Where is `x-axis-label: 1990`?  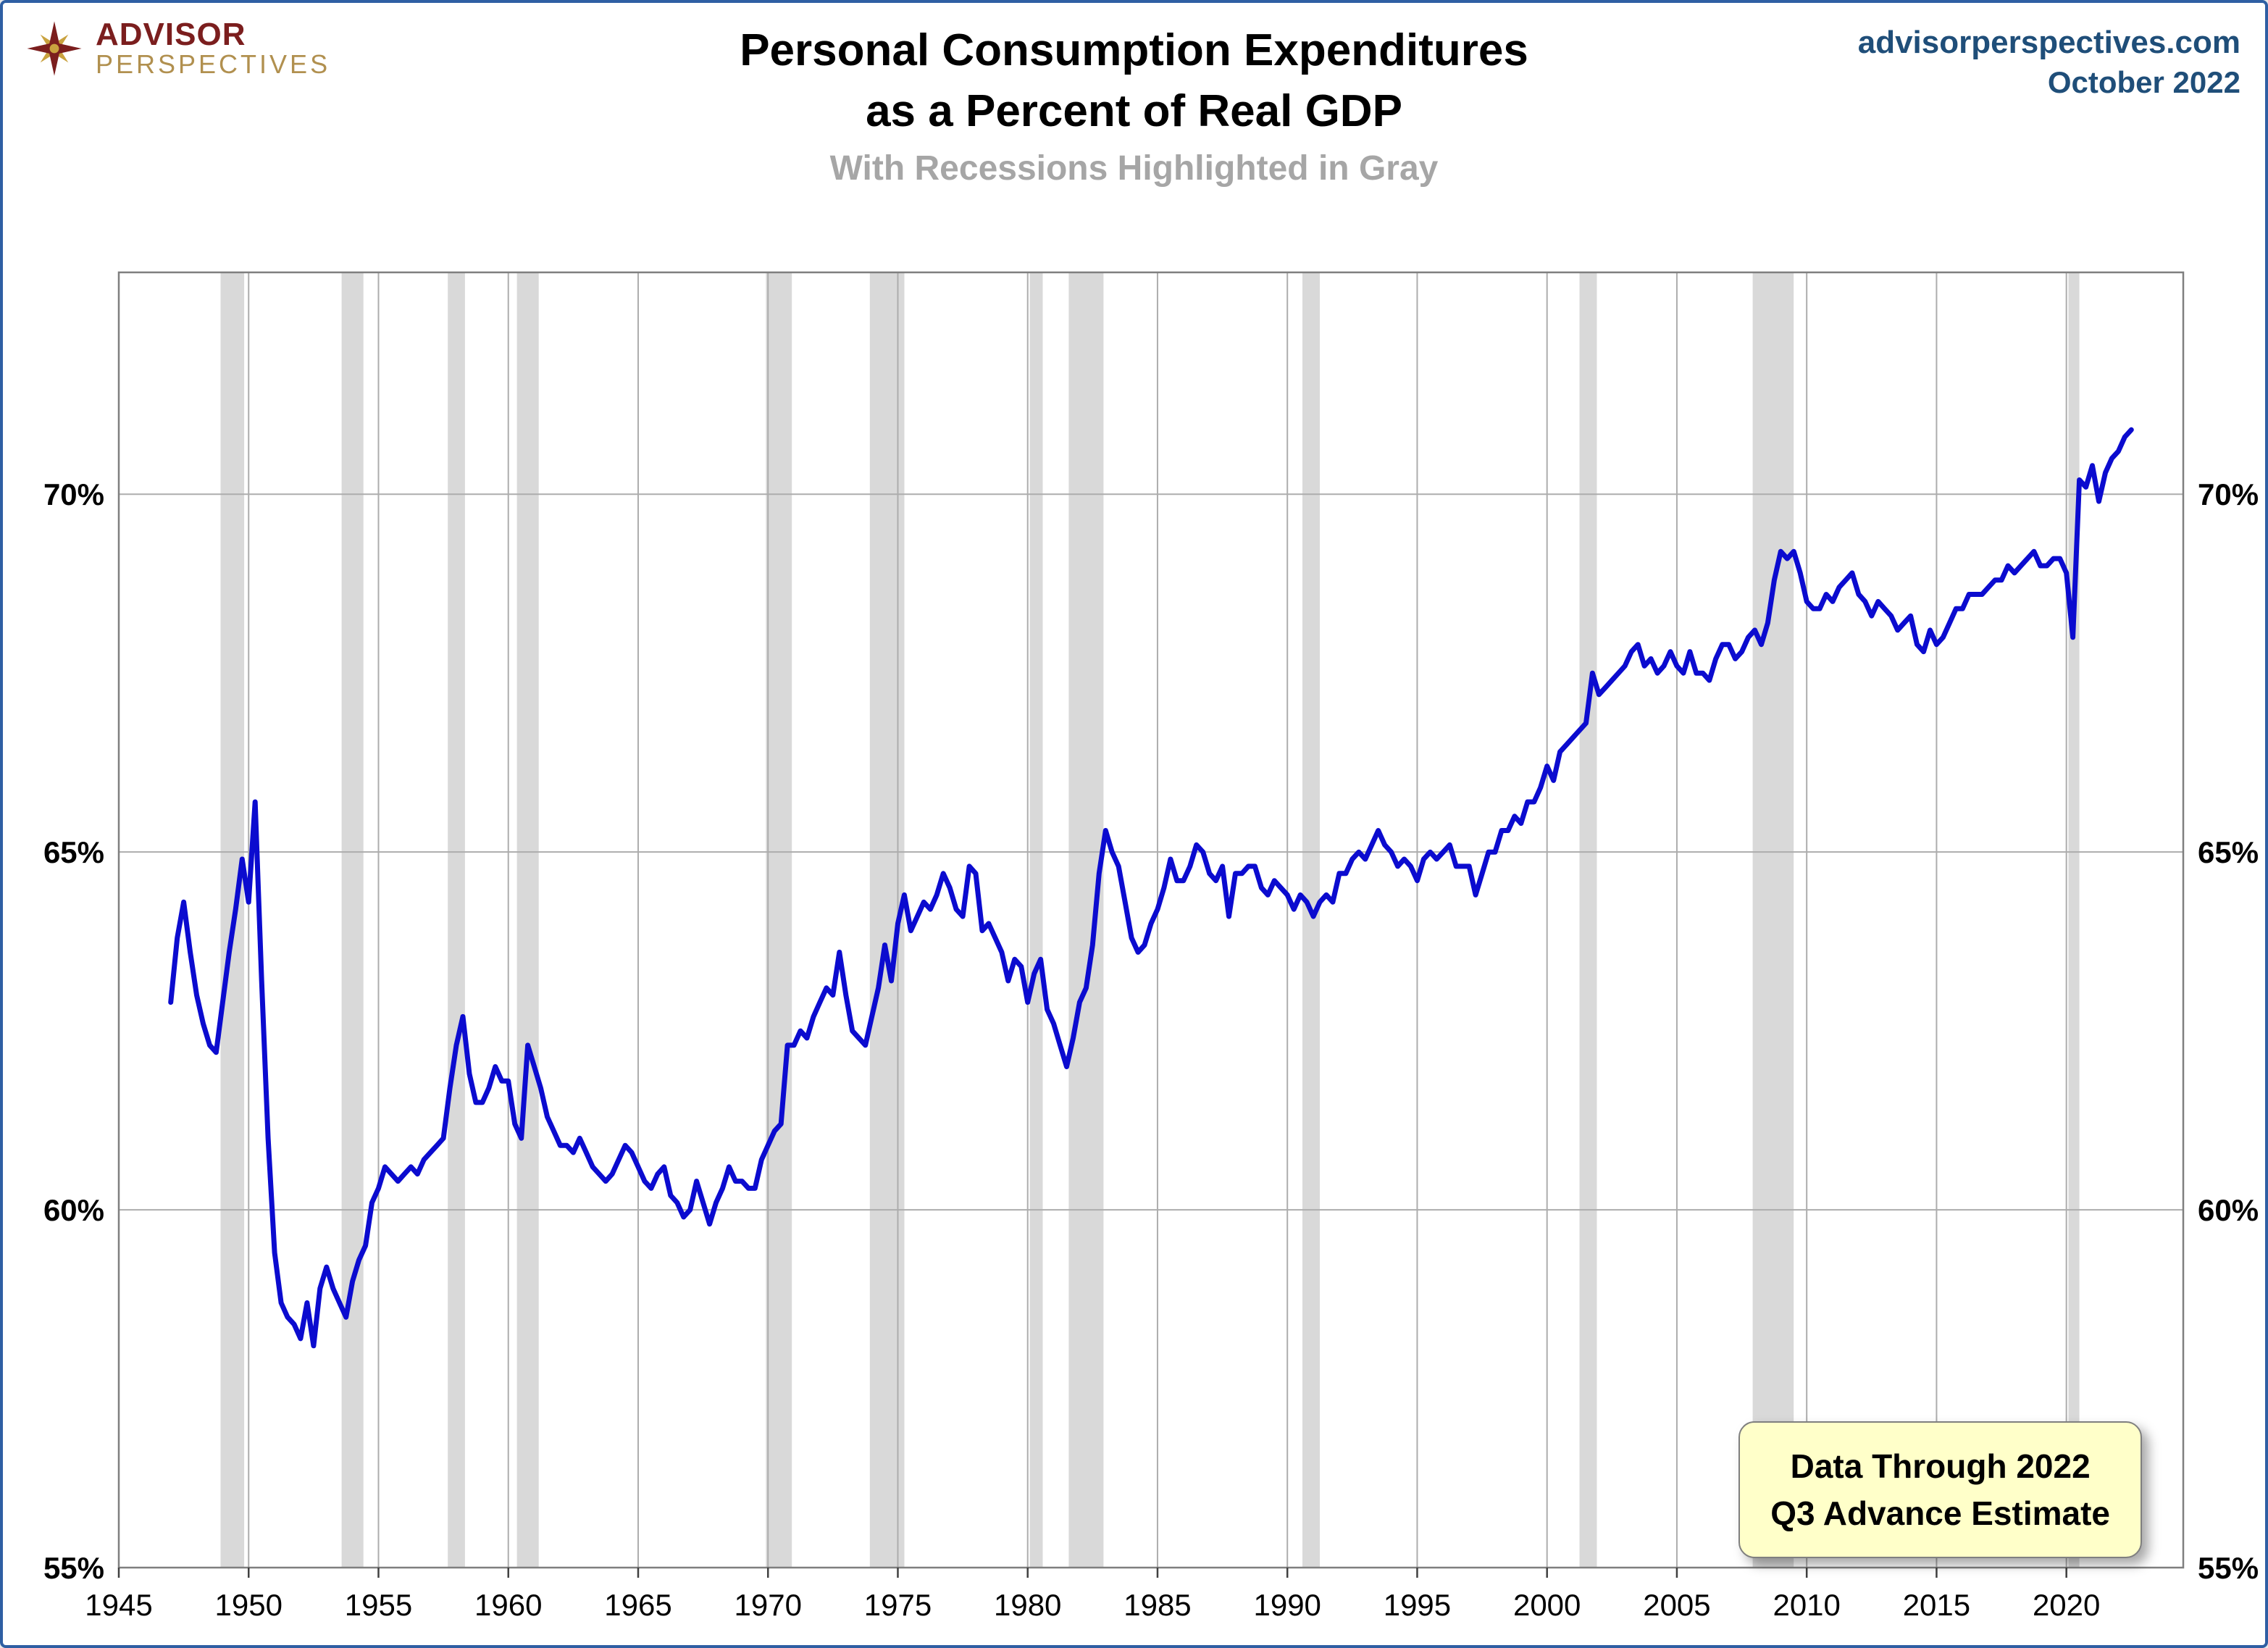
x-axis-label: 1990 is located at coordinates (1287, 1605).